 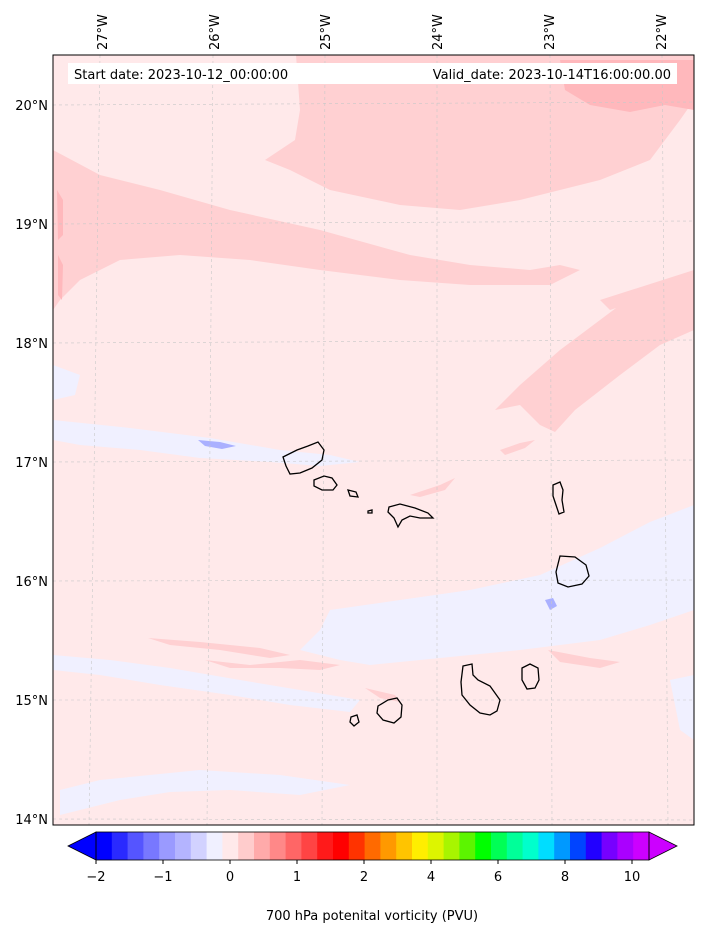 I want to click on pv-neg-east-low, so click(x=682, y=707).